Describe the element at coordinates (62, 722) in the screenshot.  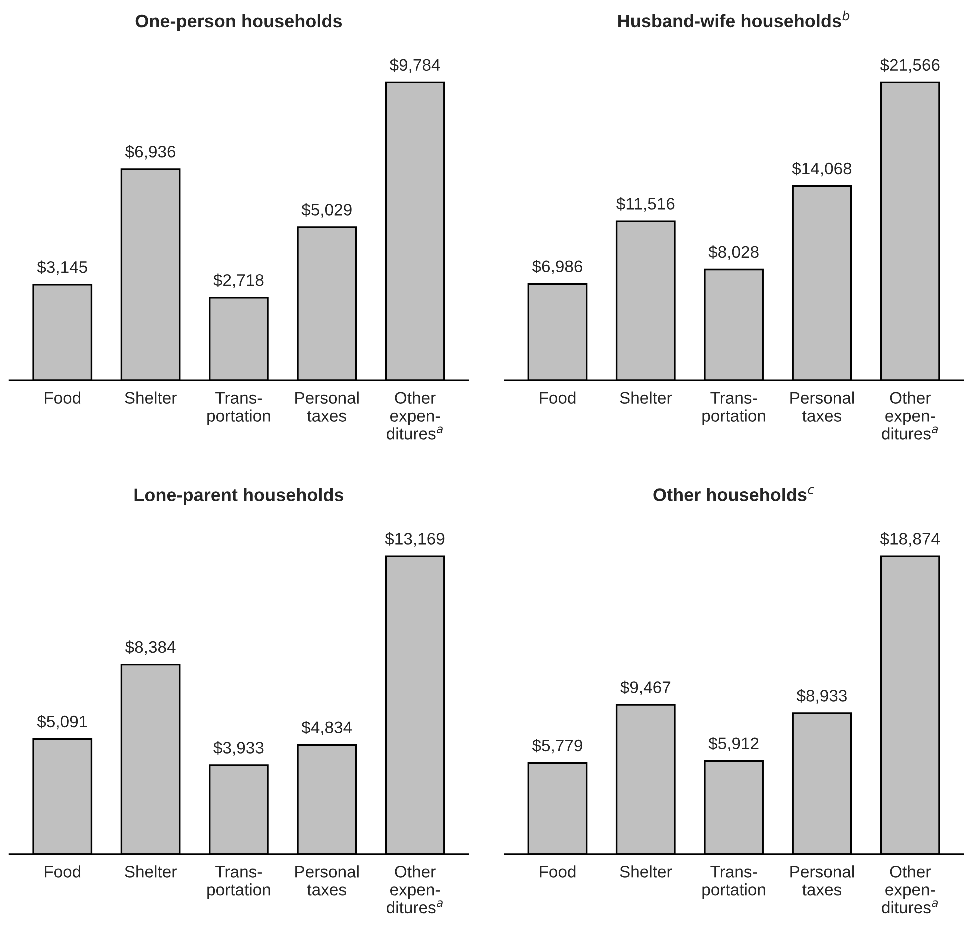
I see `data-label: $5,091` at that location.